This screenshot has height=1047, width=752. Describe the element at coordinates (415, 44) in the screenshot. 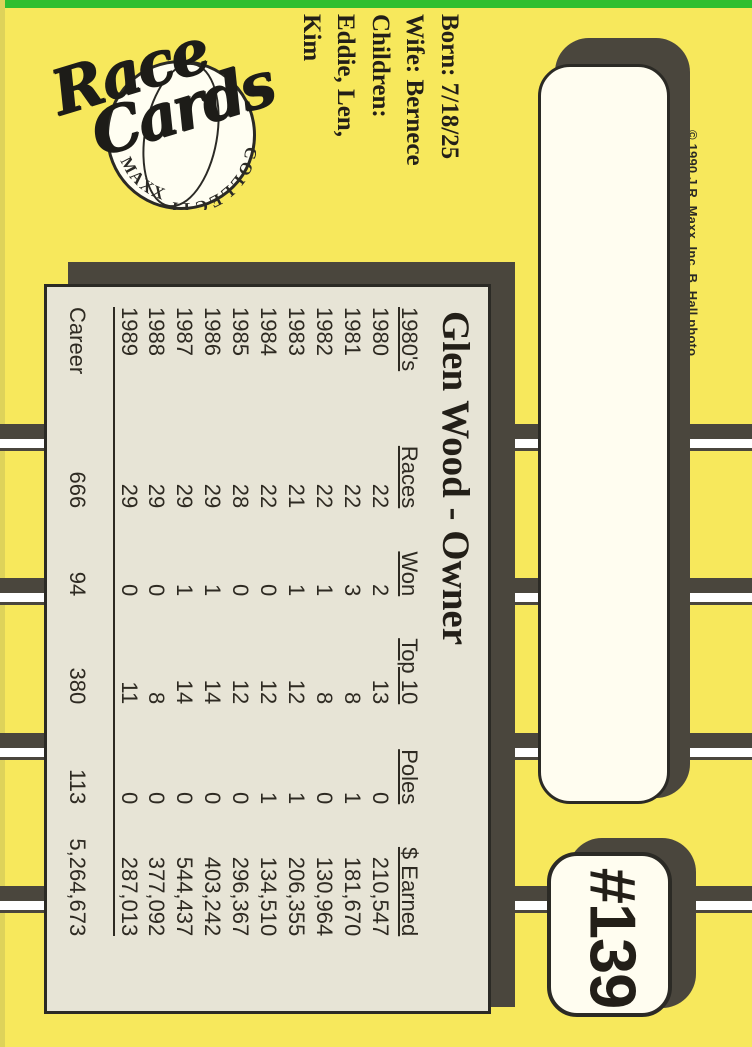

I see `bio-wife-label: Wife:` at that location.